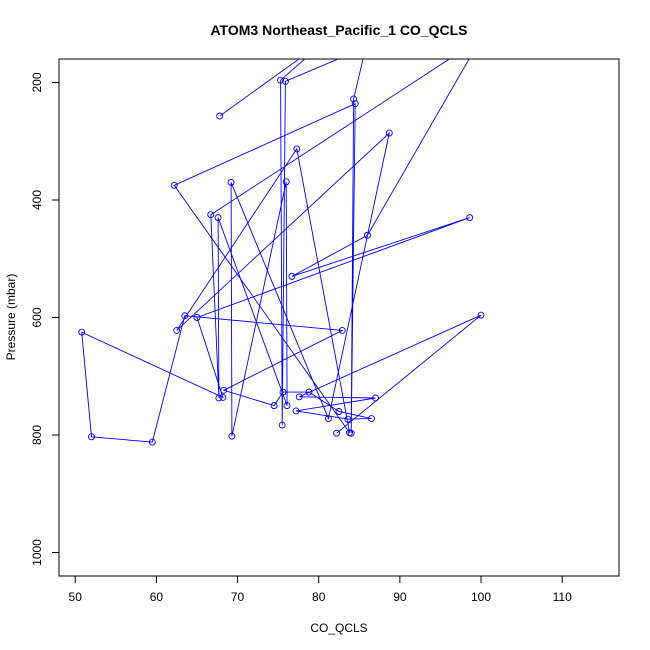  What do you see at coordinates (157, 597) in the screenshot?
I see `x-tick-label: 60` at bounding box center [157, 597].